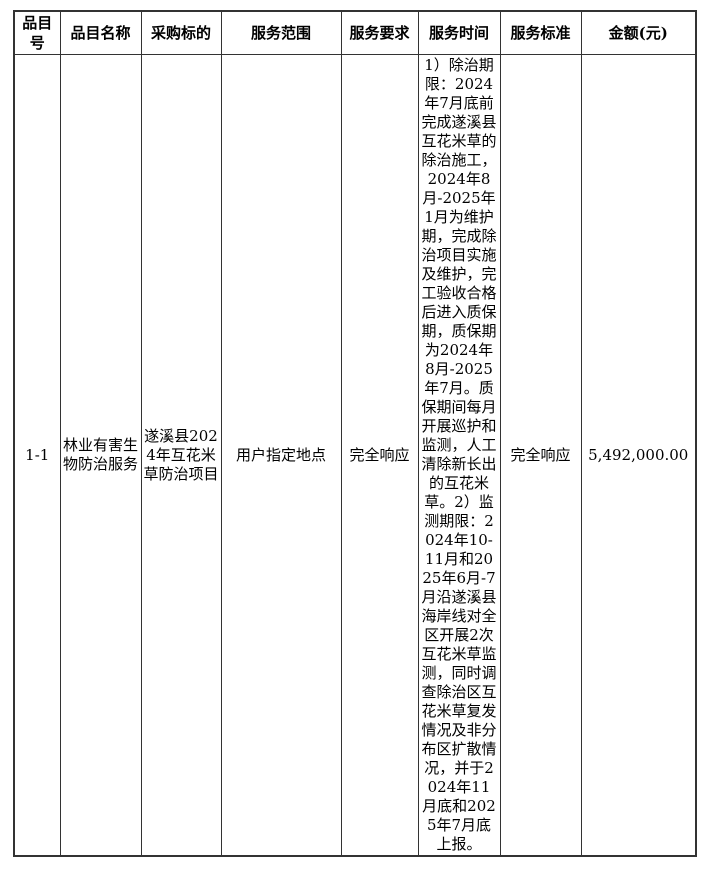 This screenshot has height=877, width=704. What do you see at coordinates (100, 455) in the screenshot?
I see `cell-item-name: 林业有害生物防治服务` at bounding box center [100, 455].